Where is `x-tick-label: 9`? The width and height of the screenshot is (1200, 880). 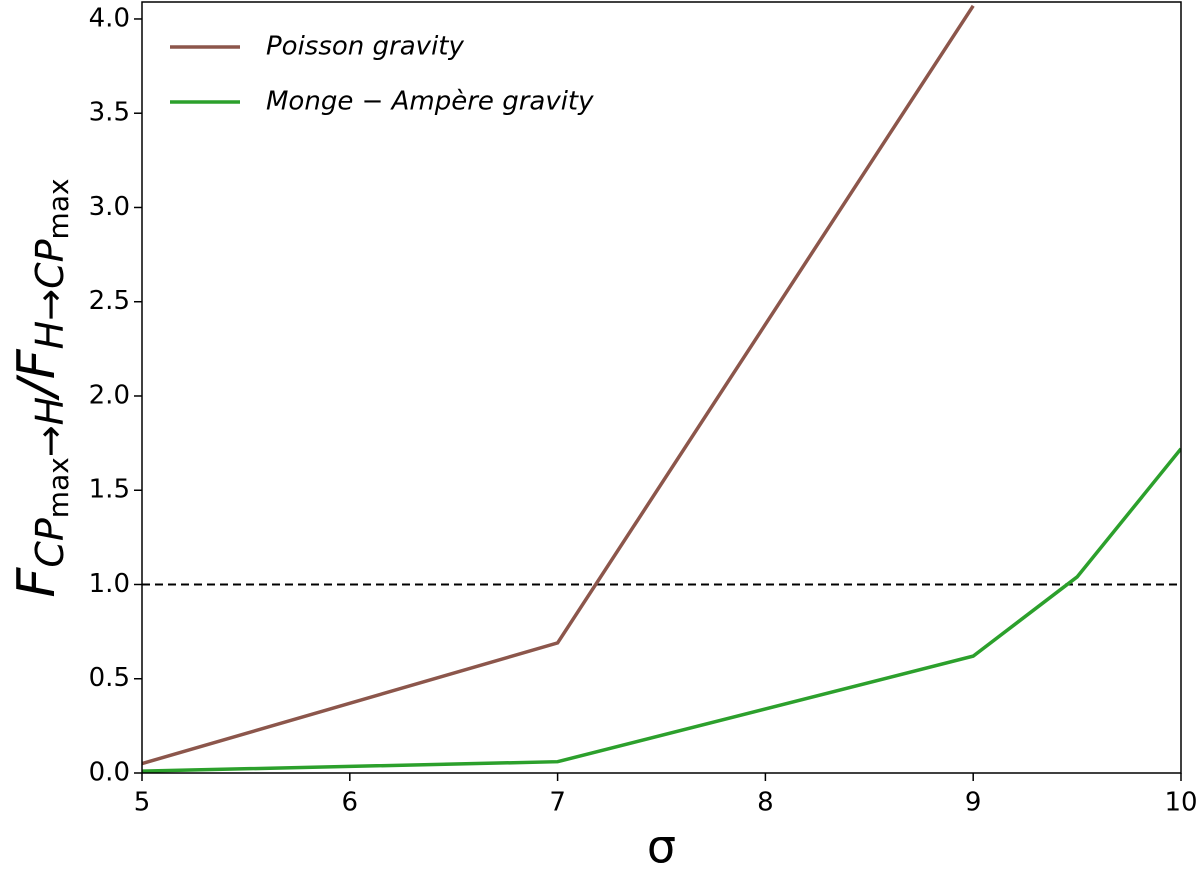
x-tick-label: 9 is located at coordinates (973, 803).